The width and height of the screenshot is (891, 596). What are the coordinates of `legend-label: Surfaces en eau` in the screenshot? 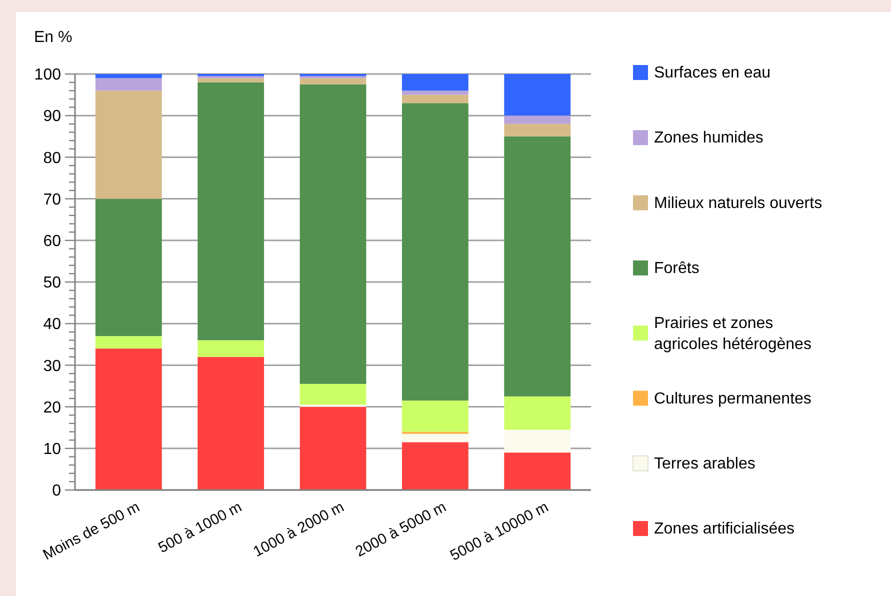 It's located at (712, 73).